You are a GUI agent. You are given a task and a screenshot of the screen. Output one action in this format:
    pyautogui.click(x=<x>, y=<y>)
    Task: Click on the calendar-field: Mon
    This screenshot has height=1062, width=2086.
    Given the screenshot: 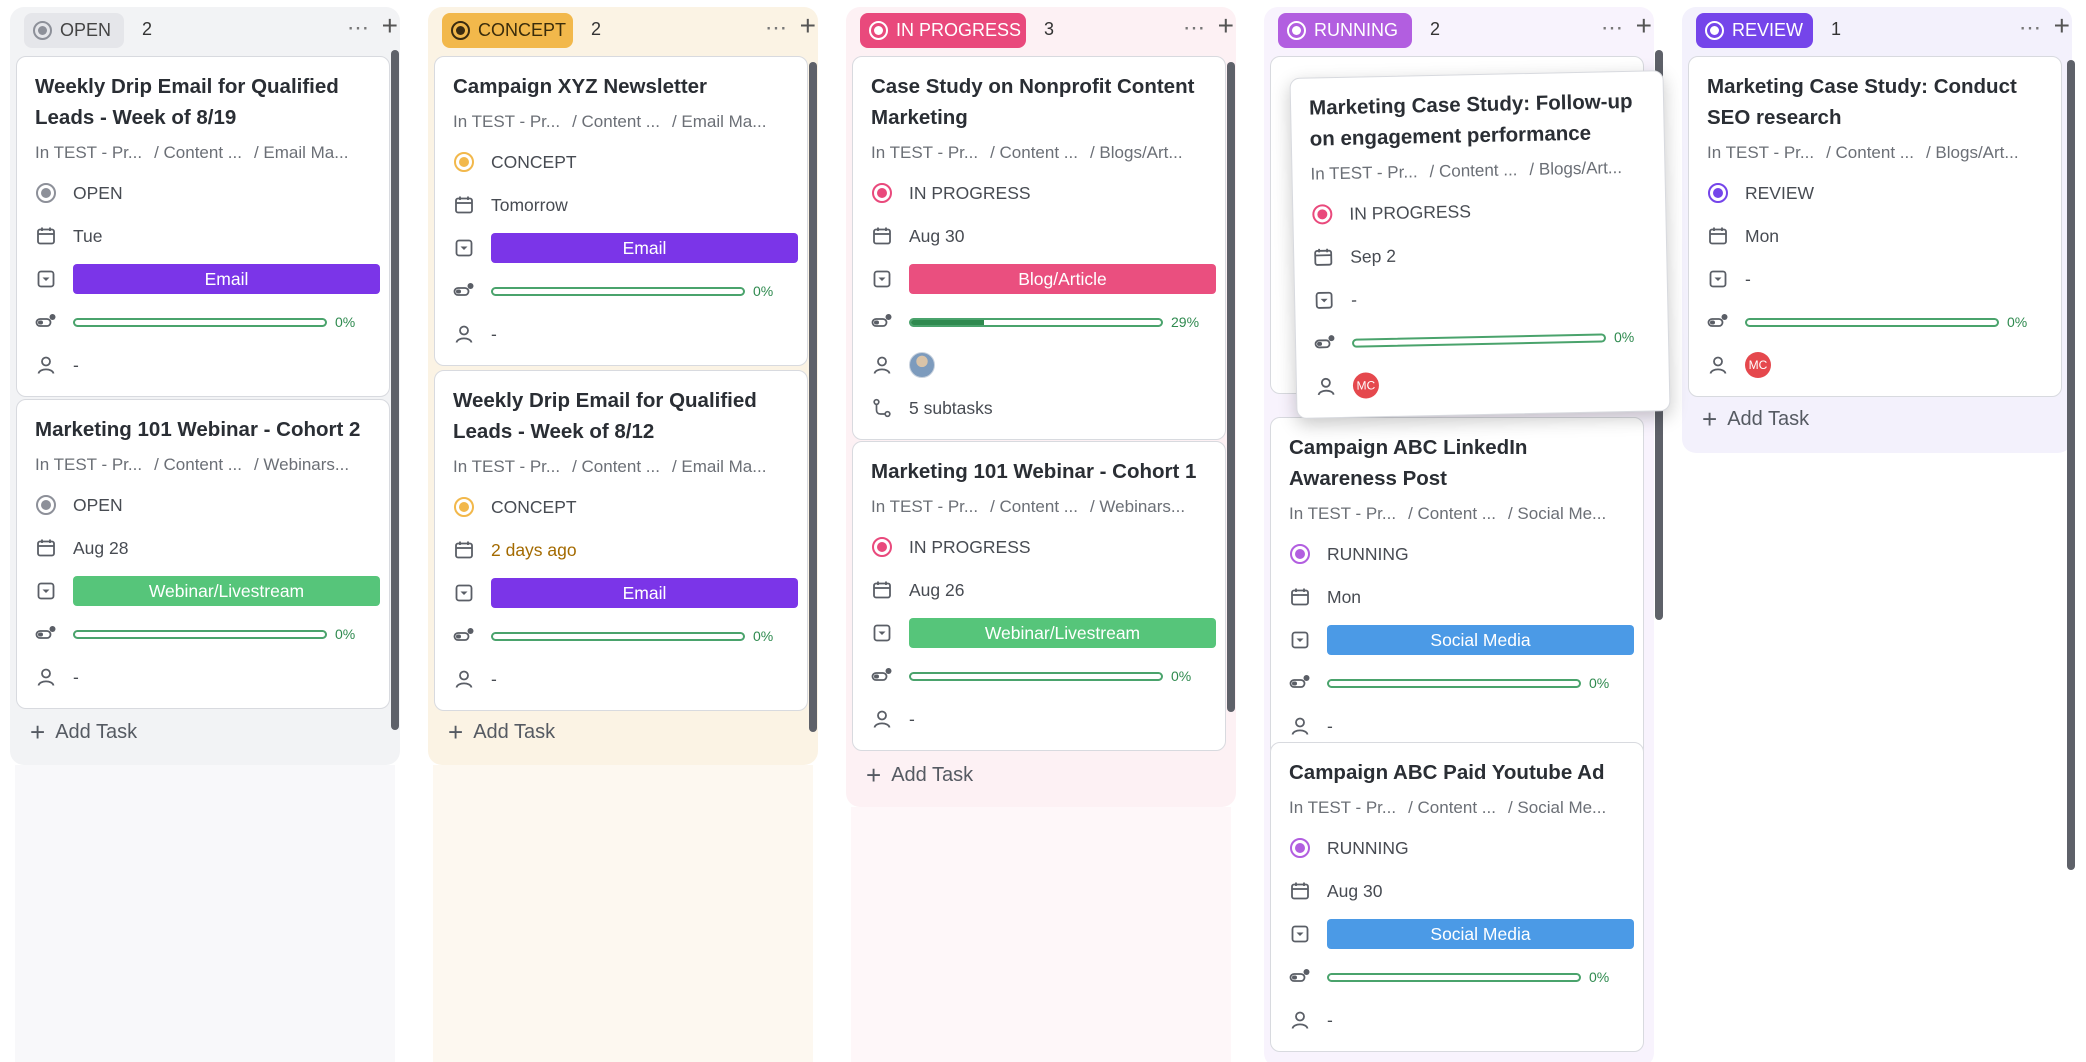 What is the action you would take?
    pyautogui.click(x=1461, y=597)
    